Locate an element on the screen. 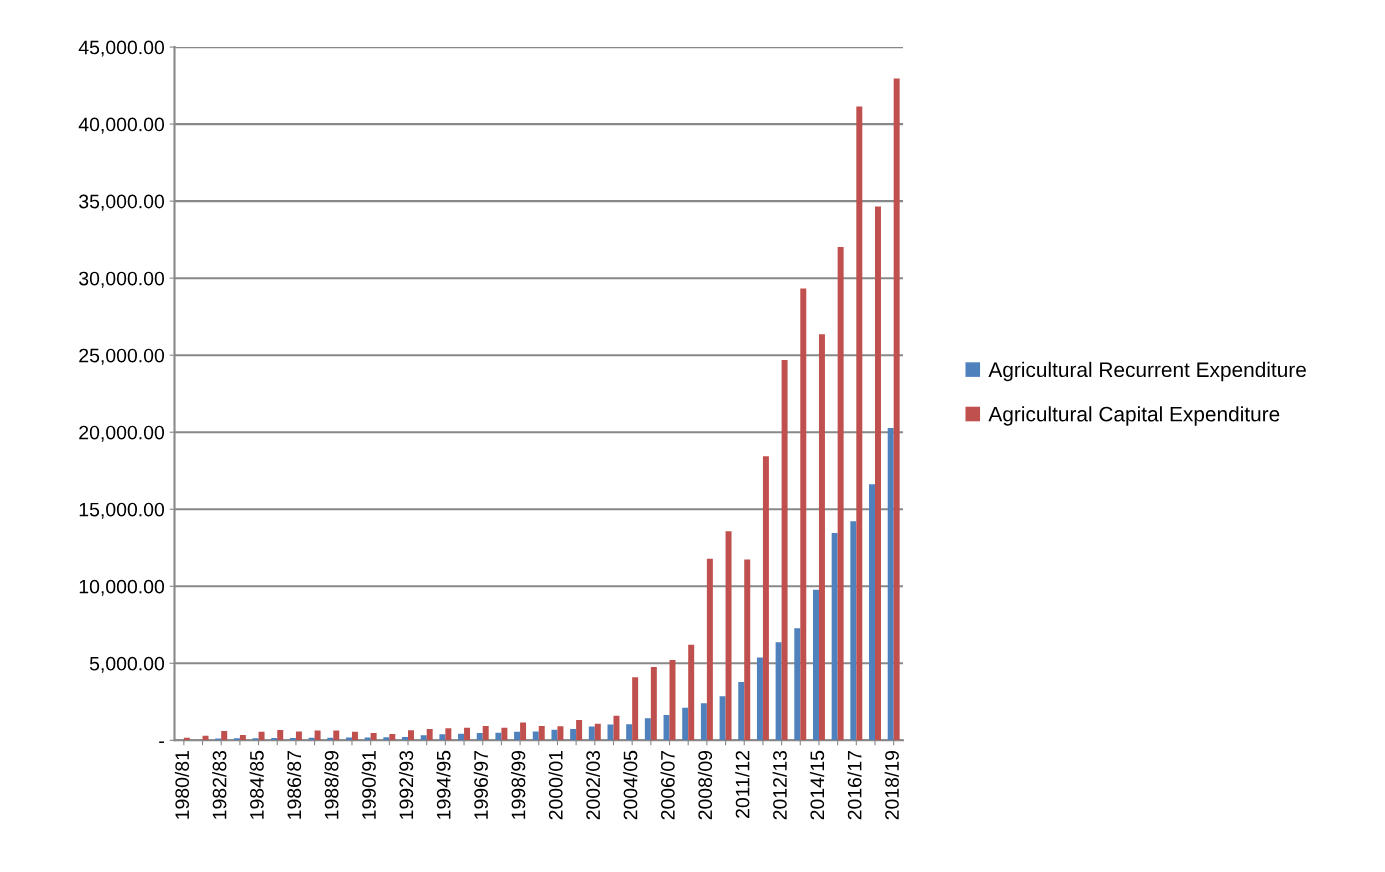 The image size is (1385, 872). y-tick-label: 25,000.00 is located at coordinates (122, 356).